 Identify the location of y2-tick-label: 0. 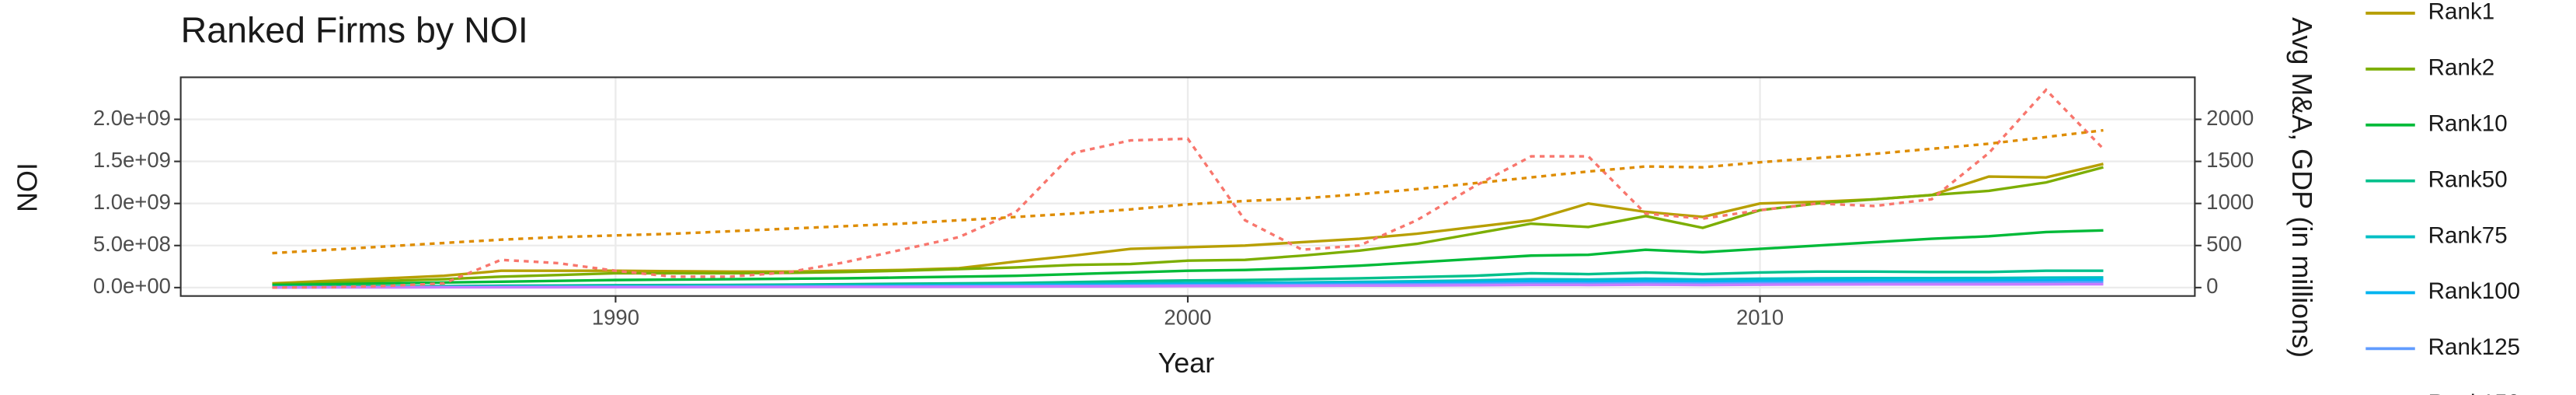
(2212, 286).